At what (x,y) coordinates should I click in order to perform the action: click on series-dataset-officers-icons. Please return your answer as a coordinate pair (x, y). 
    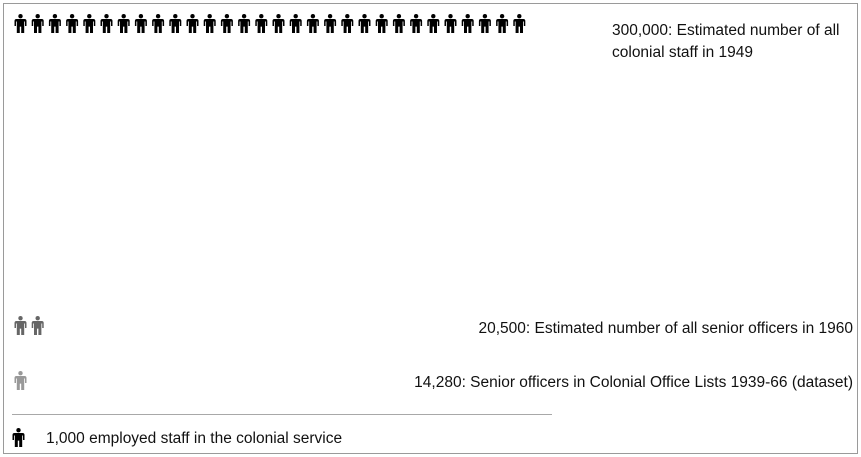
    Looking at the image, I should click on (20, 380).